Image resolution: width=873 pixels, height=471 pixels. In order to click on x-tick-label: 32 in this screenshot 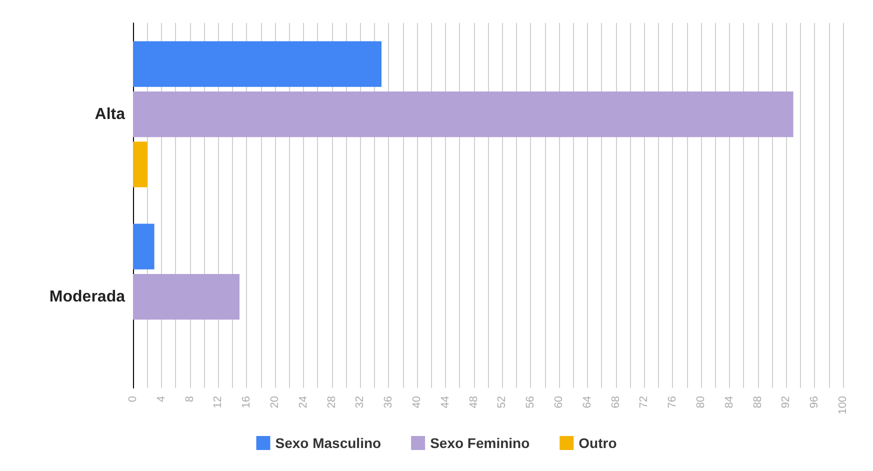, I will do `click(360, 402)`.